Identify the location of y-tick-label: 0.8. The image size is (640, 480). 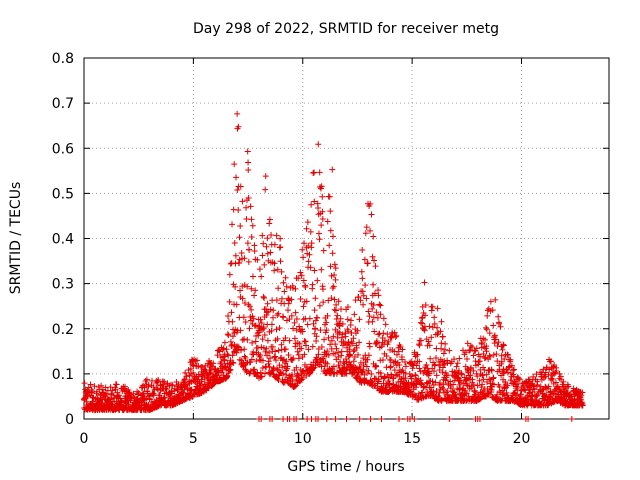
(63, 59).